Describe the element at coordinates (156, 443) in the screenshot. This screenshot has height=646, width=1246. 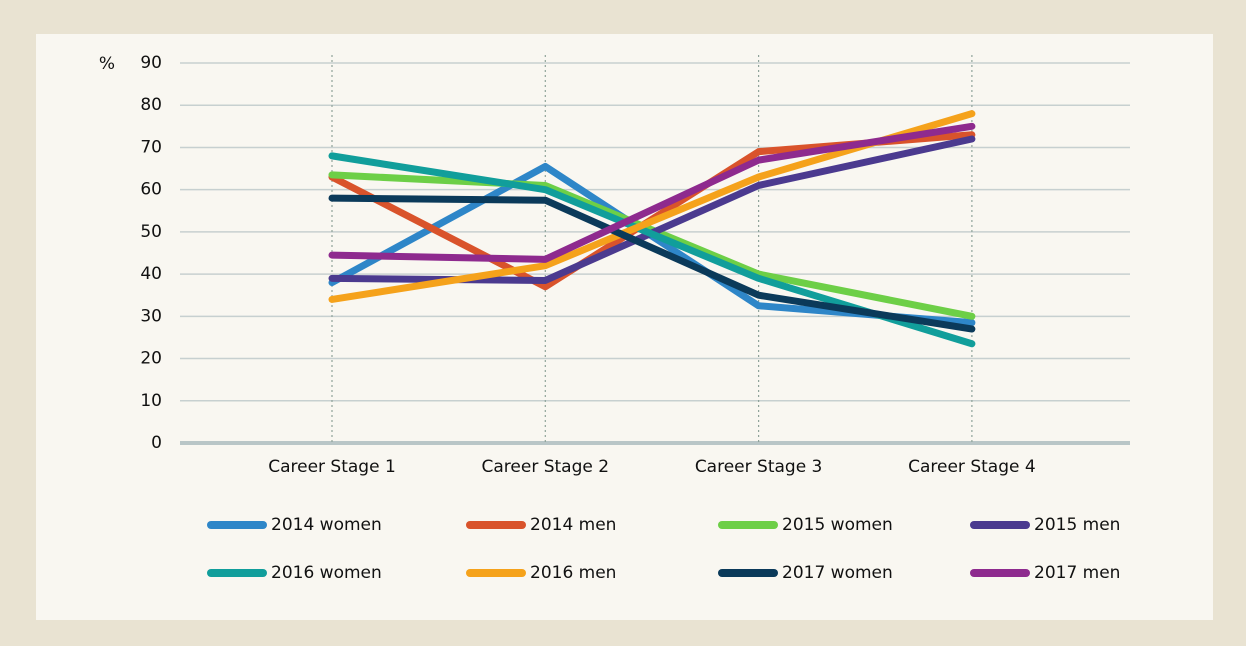
I see `y-tick-label: 0` at that location.